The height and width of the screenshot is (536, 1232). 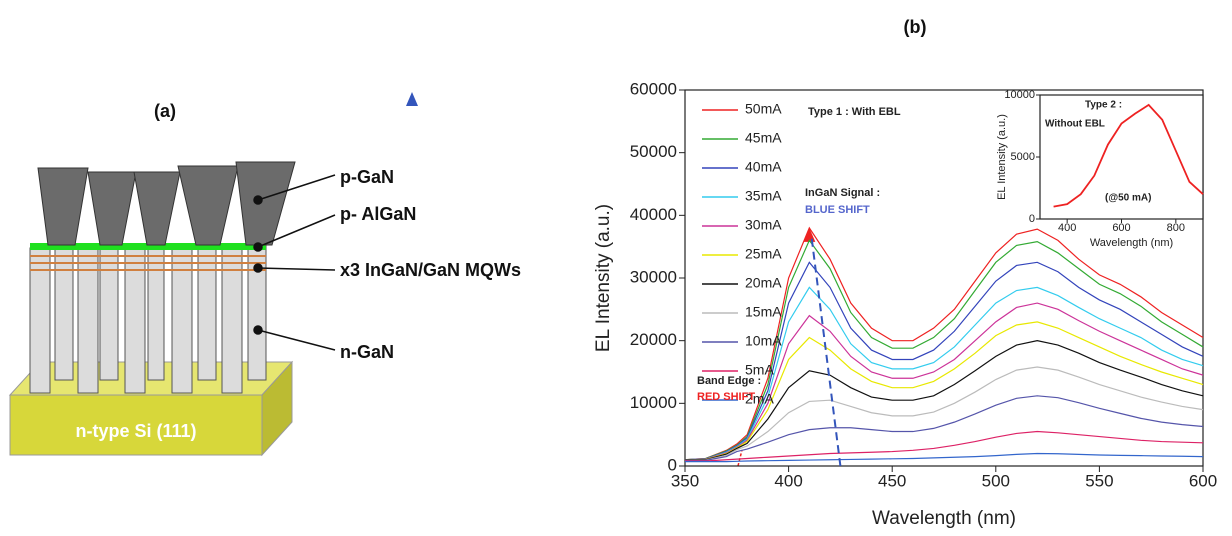 I want to click on annotation: Band Edge :, so click(x=729, y=381).